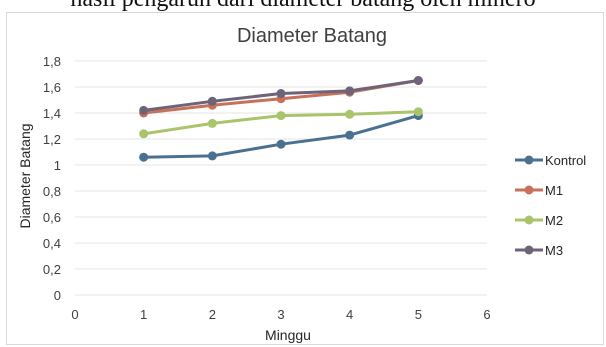  Describe the element at coordinates (288, 335) in the screenshot. I see `x-axis-title: Minggu` at that location.